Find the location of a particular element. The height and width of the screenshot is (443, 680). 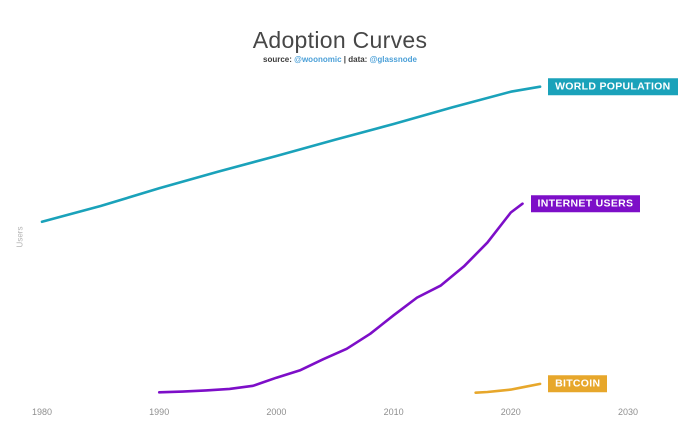

chart-subtitle: source: @woonomic | data: @glassnode is located at coordinates (340, 59).